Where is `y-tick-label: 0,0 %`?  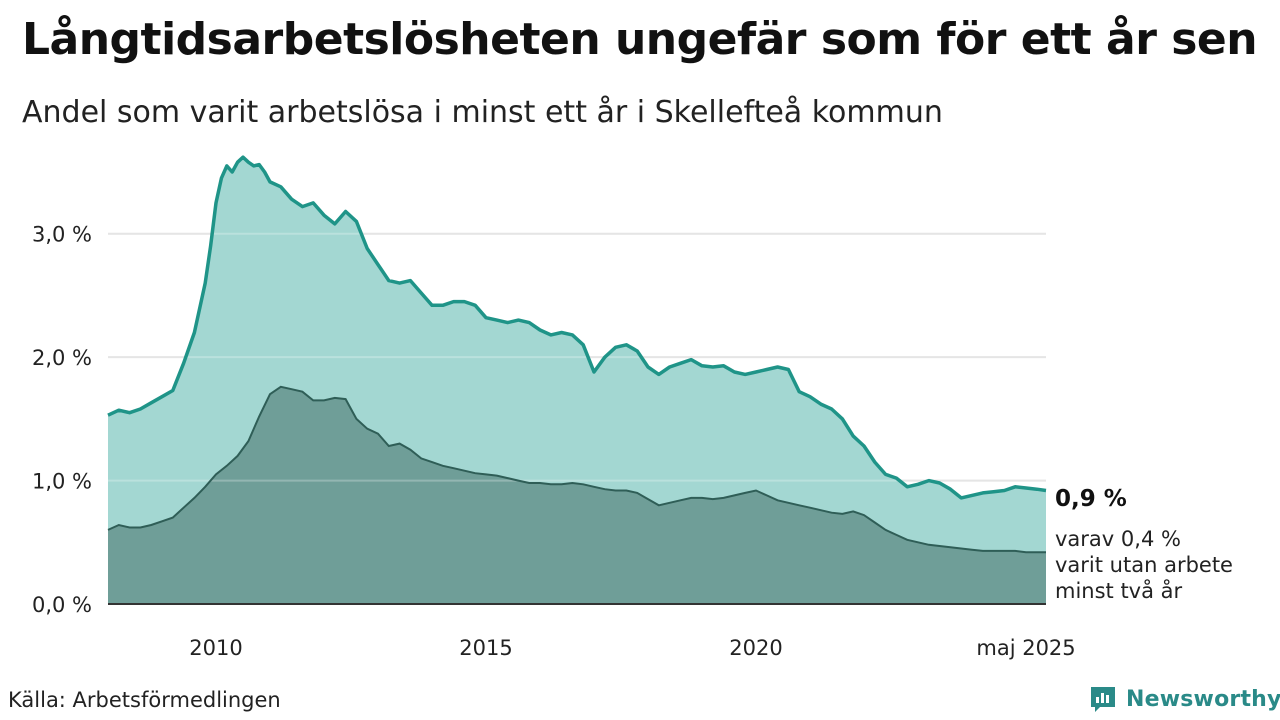 y-tick-label: 0,0 % is located at coordinates (62, 605).